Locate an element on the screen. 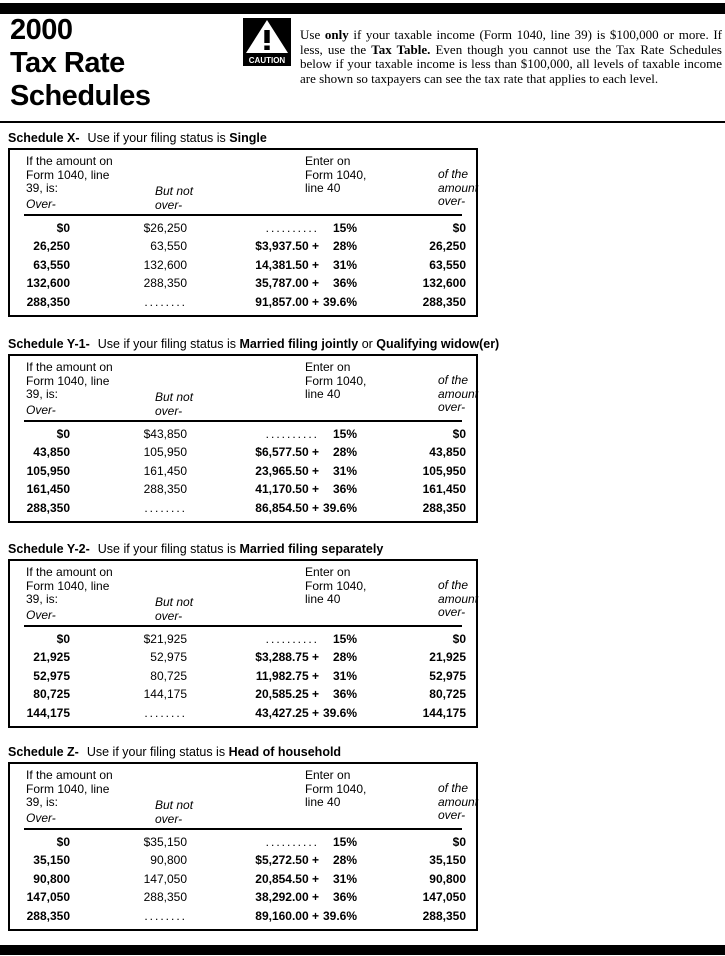 The width and height of the screenshot is (725, 956). cell-over: 21,925 is located at coordinates (51, 657).